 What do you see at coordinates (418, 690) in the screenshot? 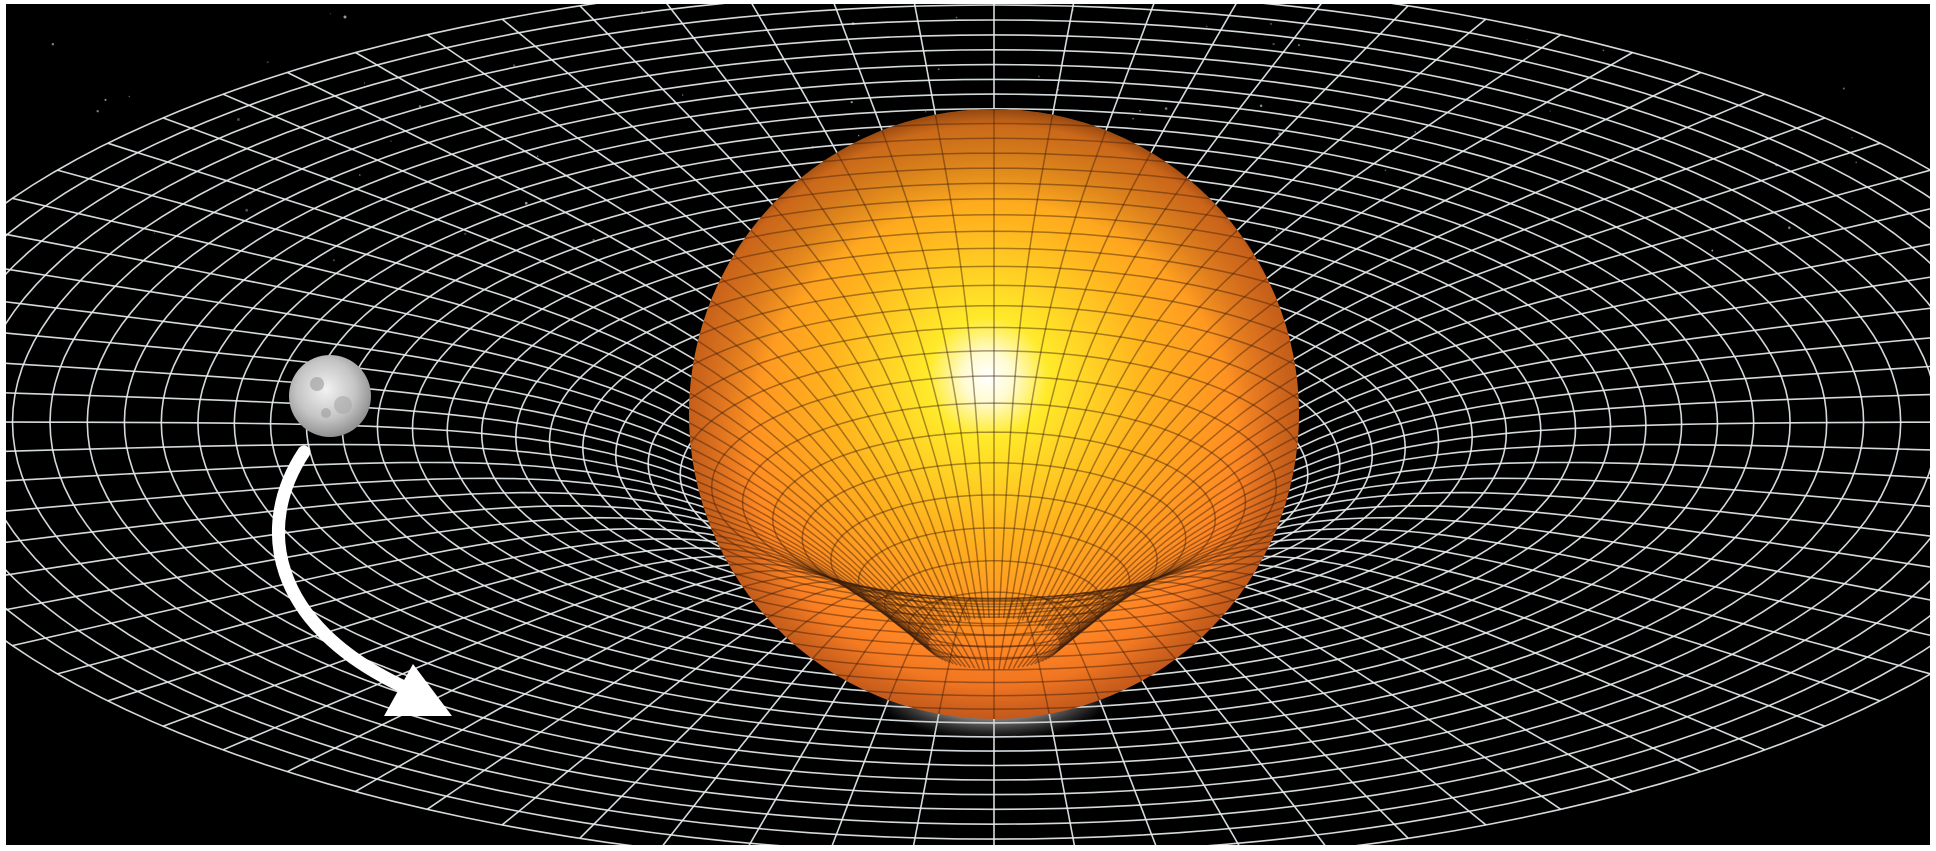
I see `orbit-arrow-head` at bounding box center [418, 690].